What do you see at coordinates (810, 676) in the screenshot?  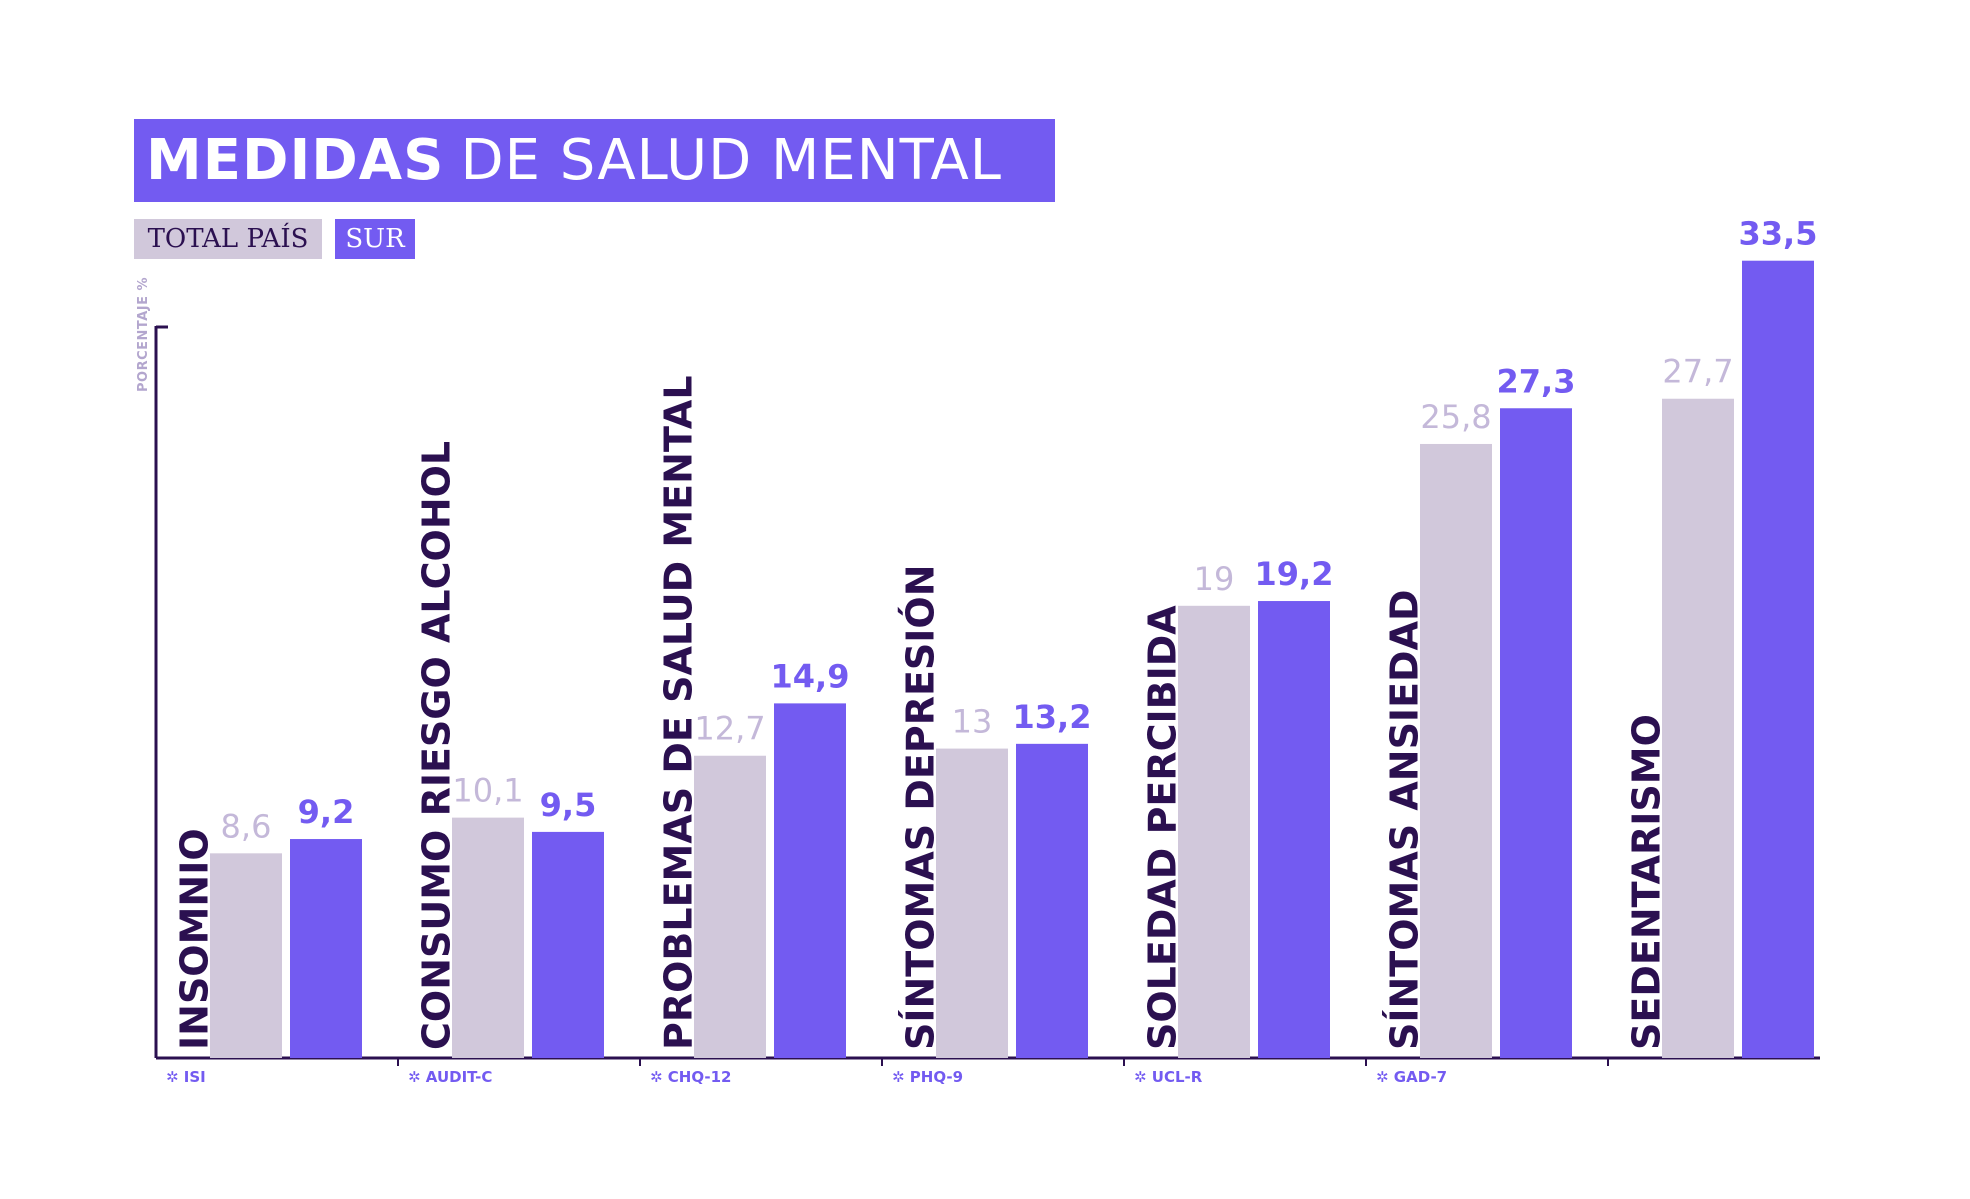 I see `value-label-sur-problemas-de-salud-mental: 14,9` at bounding box center [810, 676].